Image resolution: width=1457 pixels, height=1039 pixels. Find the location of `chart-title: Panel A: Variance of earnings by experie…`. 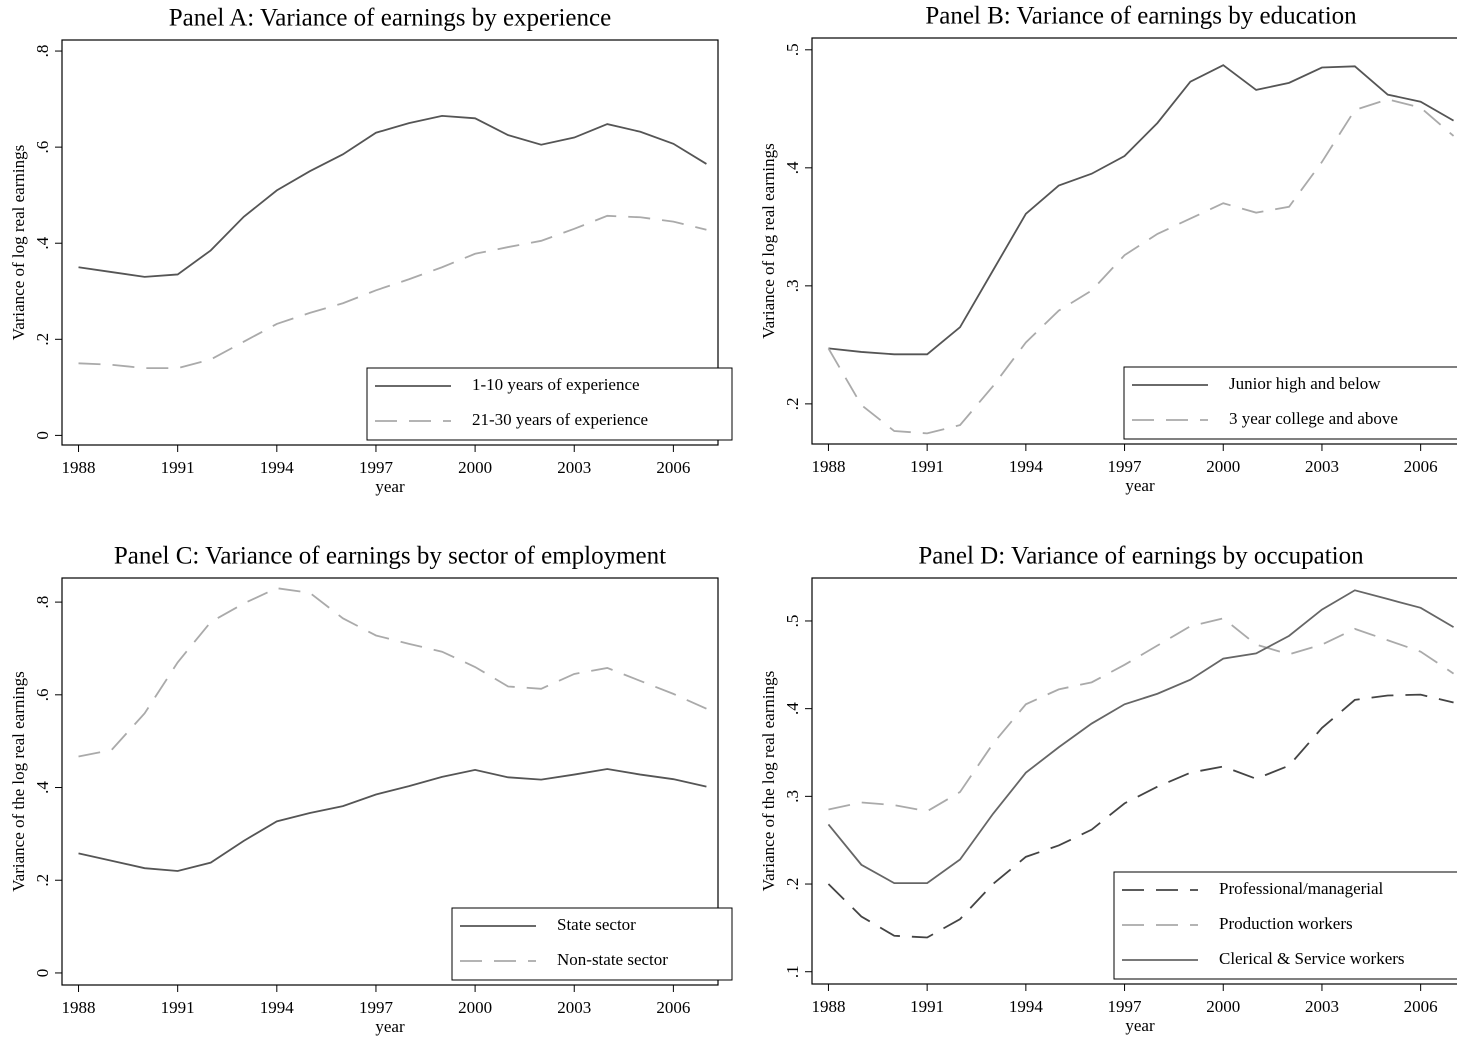

chart-title: Panel A: Variance of earnings by experie… is located at coordinates (390, 18).